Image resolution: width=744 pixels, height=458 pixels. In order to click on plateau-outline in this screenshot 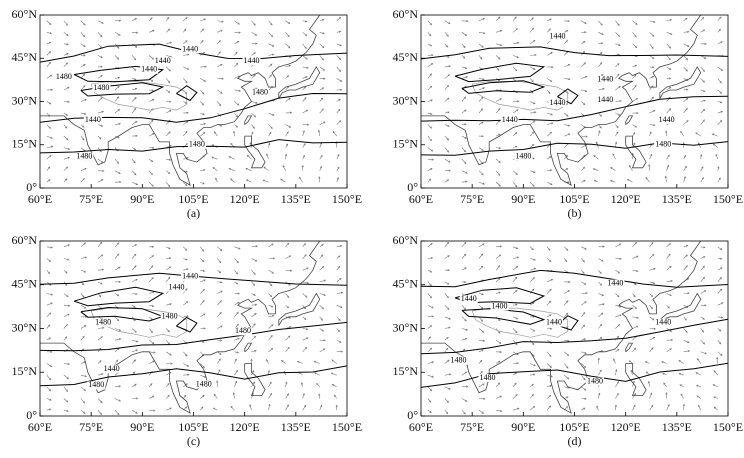, I will do `click(520, 95)`.